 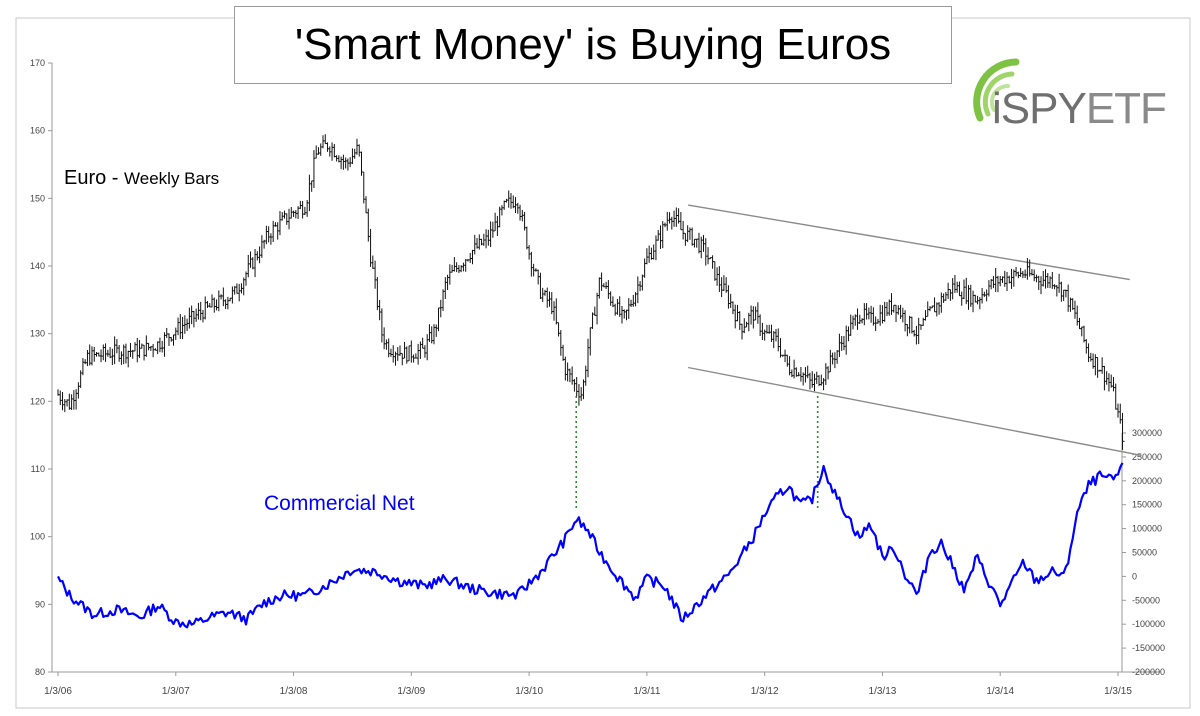 I want to click on chart-title-text: 'Smart Money' is Buying Euros, so click(x=593, y=44).